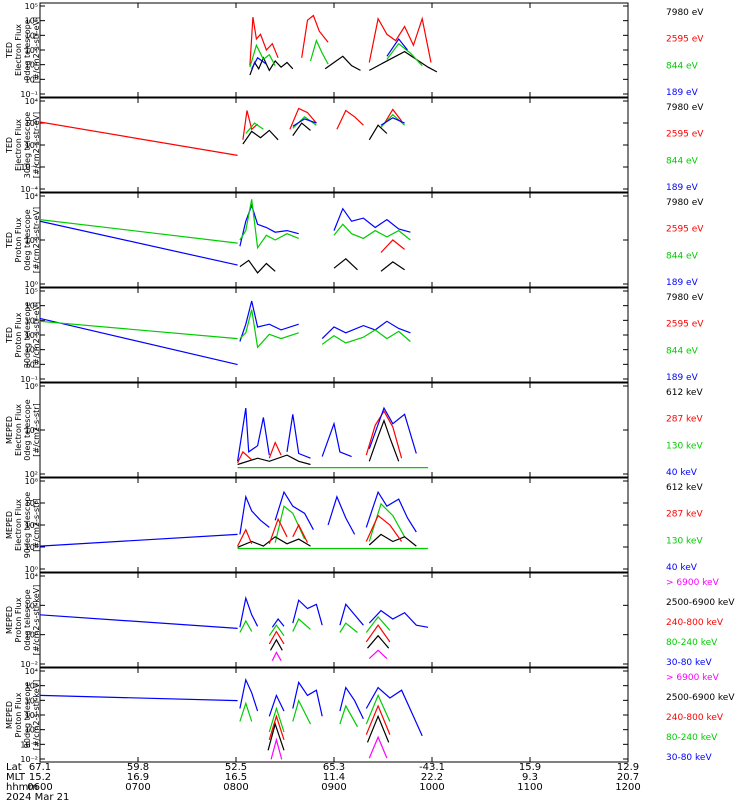  Describe the element at coordinates (684, 393) in the screenshot. I see `legend-label: 612 keV` at that location.